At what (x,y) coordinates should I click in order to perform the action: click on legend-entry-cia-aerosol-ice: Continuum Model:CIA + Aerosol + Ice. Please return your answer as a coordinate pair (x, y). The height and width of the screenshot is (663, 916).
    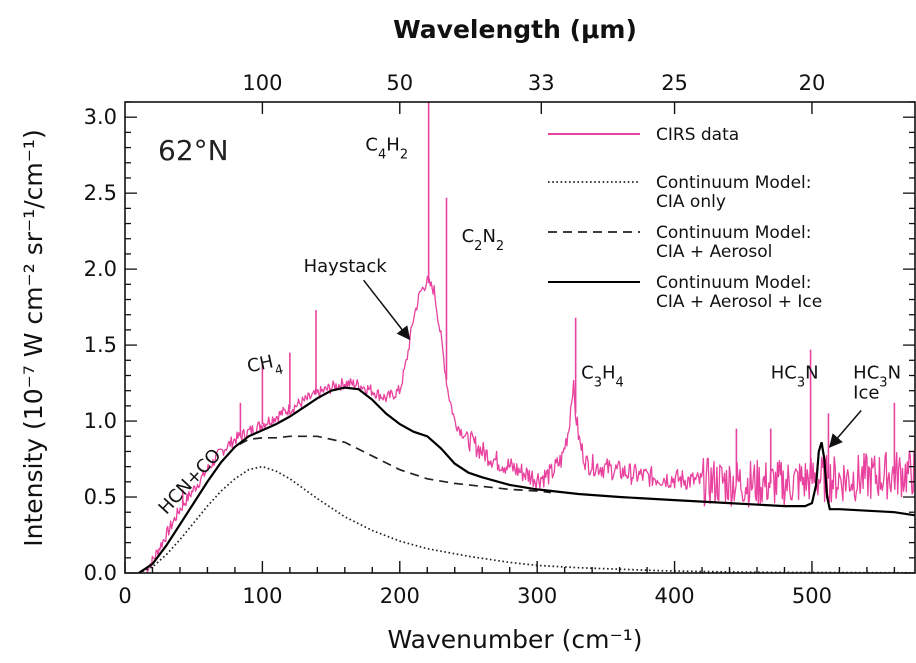
    Looking at the image, I should click on (685, 292).